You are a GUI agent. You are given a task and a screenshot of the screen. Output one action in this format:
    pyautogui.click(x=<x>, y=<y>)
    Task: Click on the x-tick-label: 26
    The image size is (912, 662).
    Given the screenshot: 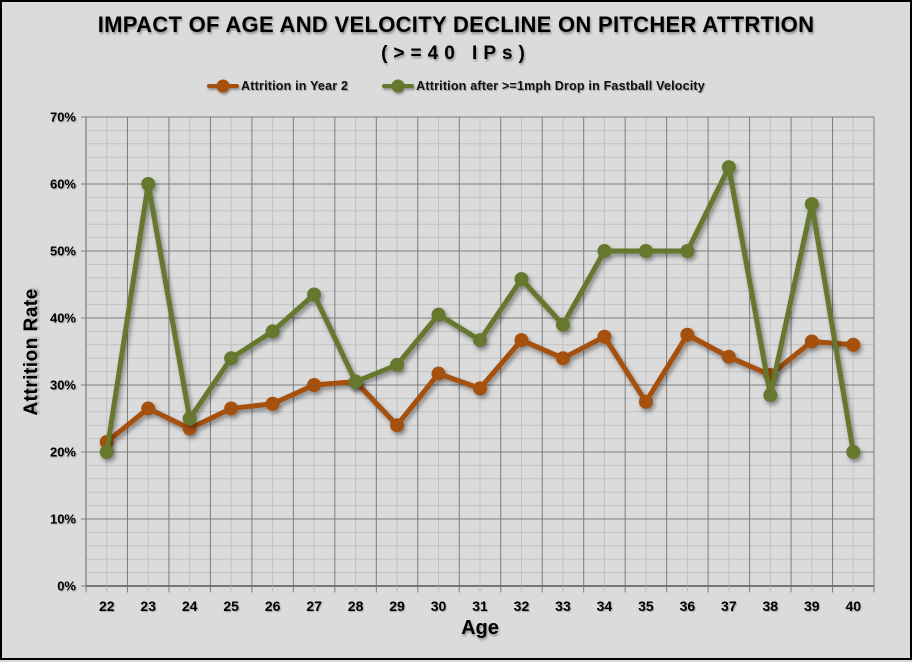 What is the action you would take?
    pyautogui.click(x=273, y=606)
    